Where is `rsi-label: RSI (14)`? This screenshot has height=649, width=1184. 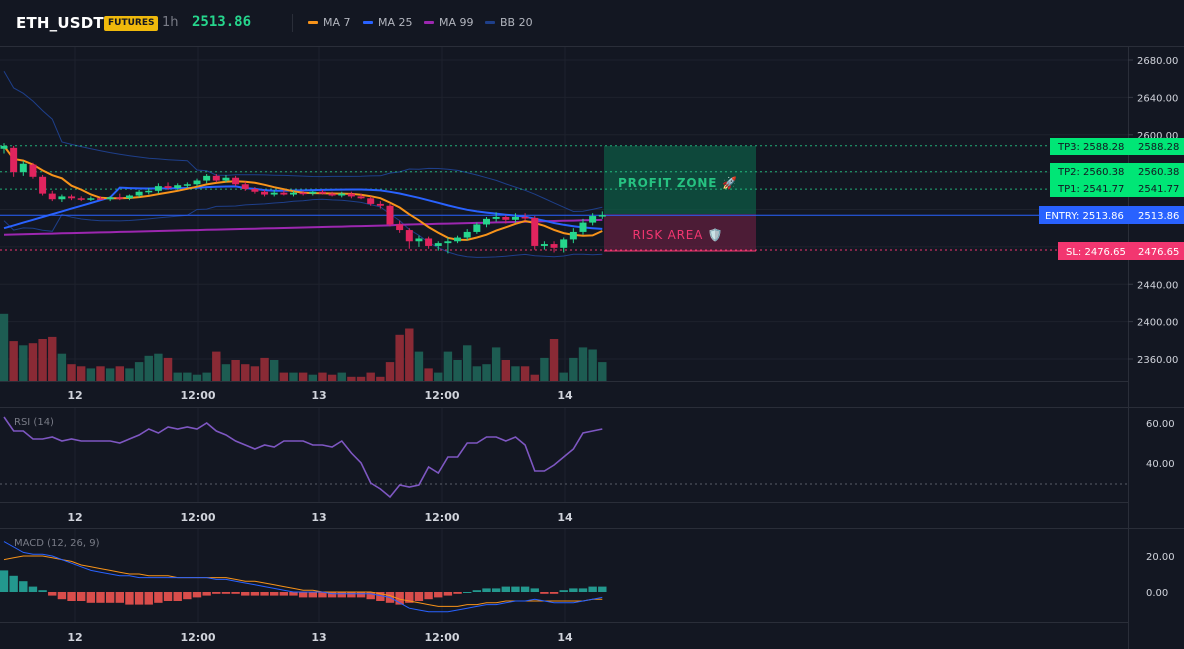
rsi-label: RSI (14) is located at coordinates (34, 422).